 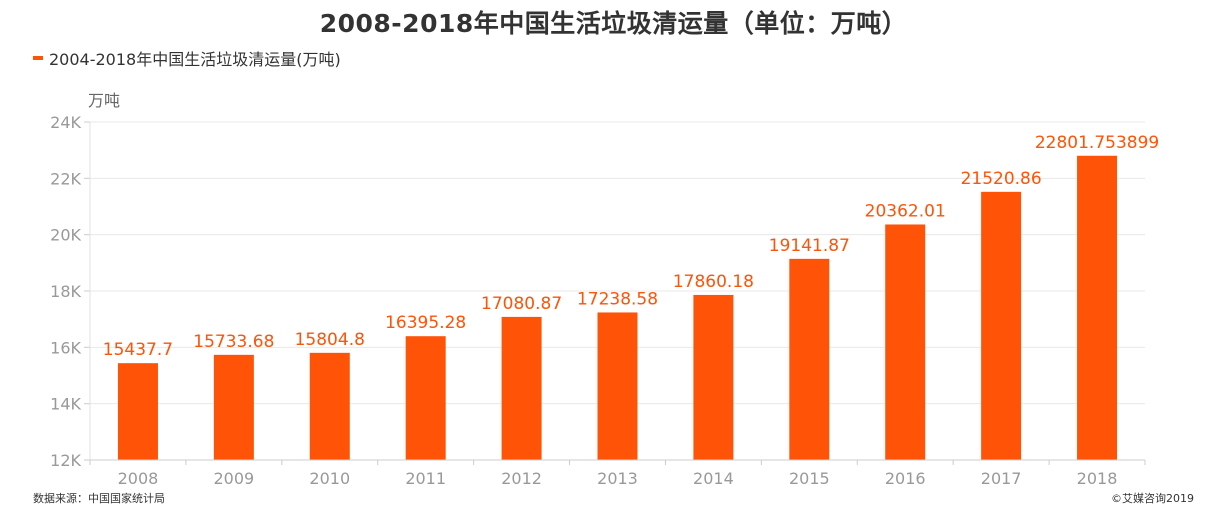 I want to click on data-label: 21520.86, so click(x=1001, y=179).